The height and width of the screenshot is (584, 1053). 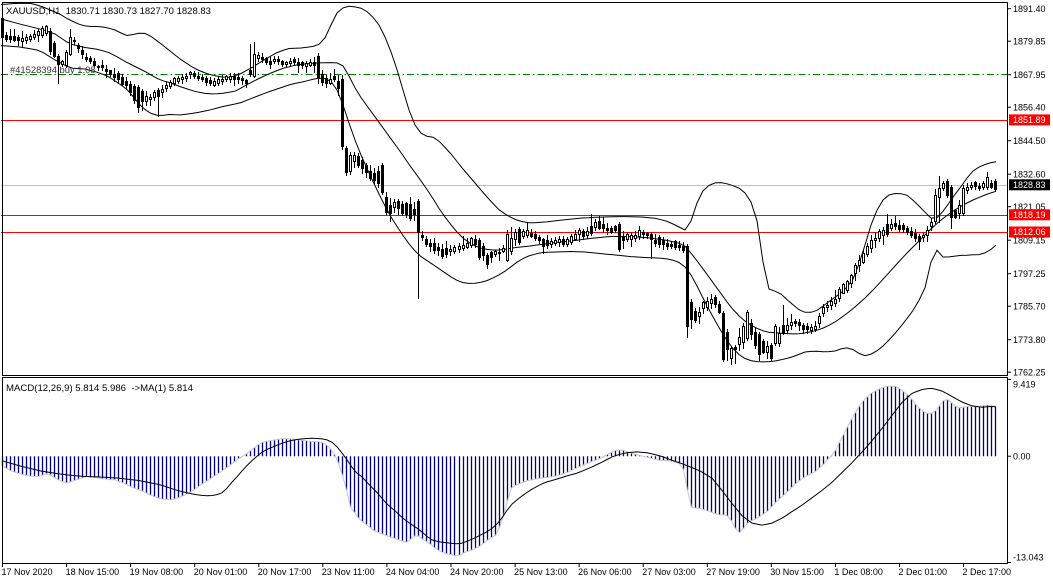 I want to click on svg-text: 2 Dec 17:00, so click(x=987, y=572).